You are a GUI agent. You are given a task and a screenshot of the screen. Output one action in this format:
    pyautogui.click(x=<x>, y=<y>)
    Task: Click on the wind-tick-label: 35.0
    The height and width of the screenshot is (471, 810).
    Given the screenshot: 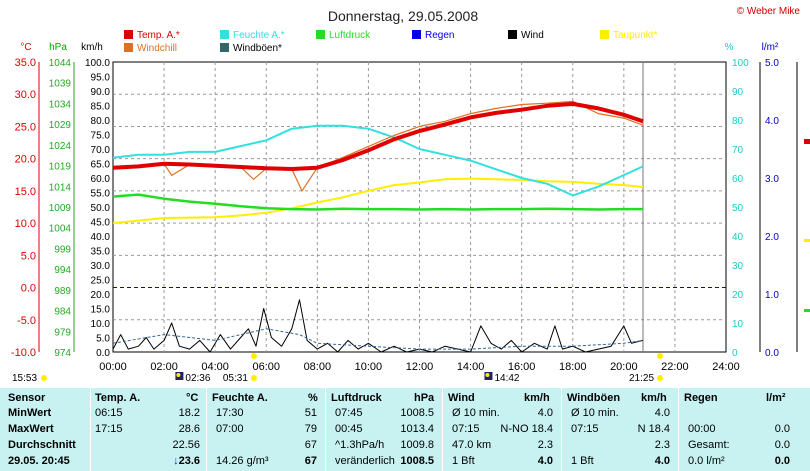 What is the action you would take?
    pyautogui.click(x=101, y=252)
    